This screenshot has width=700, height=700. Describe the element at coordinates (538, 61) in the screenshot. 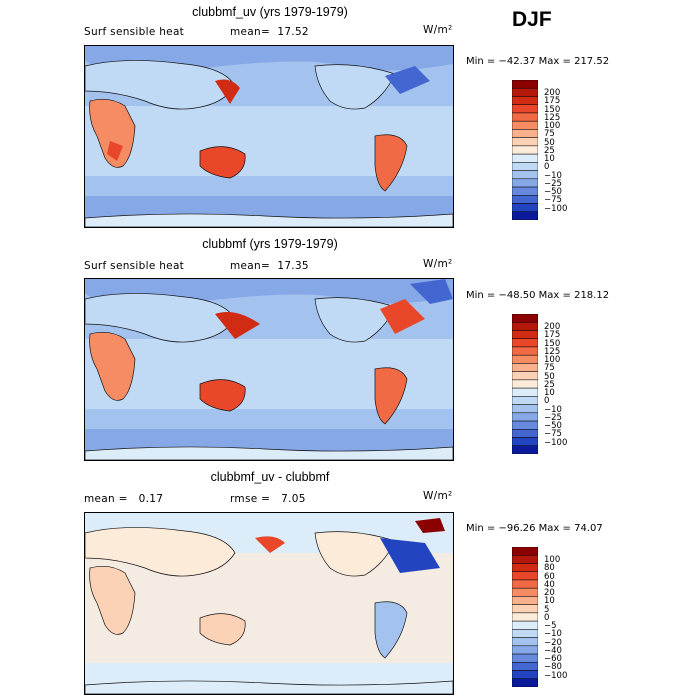

I see `panel-1-minmax: Min = −42.37 Max = 217.52` at that location.